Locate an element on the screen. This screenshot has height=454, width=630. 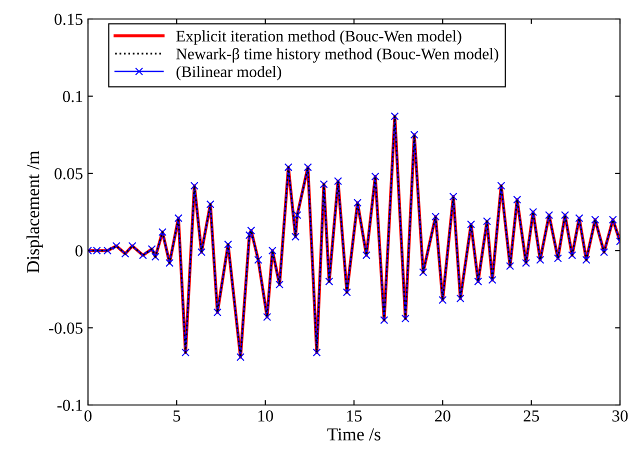
legend-label: Explicit iteration method (Bouc-Wen model) is located at coordinates (319, 37).